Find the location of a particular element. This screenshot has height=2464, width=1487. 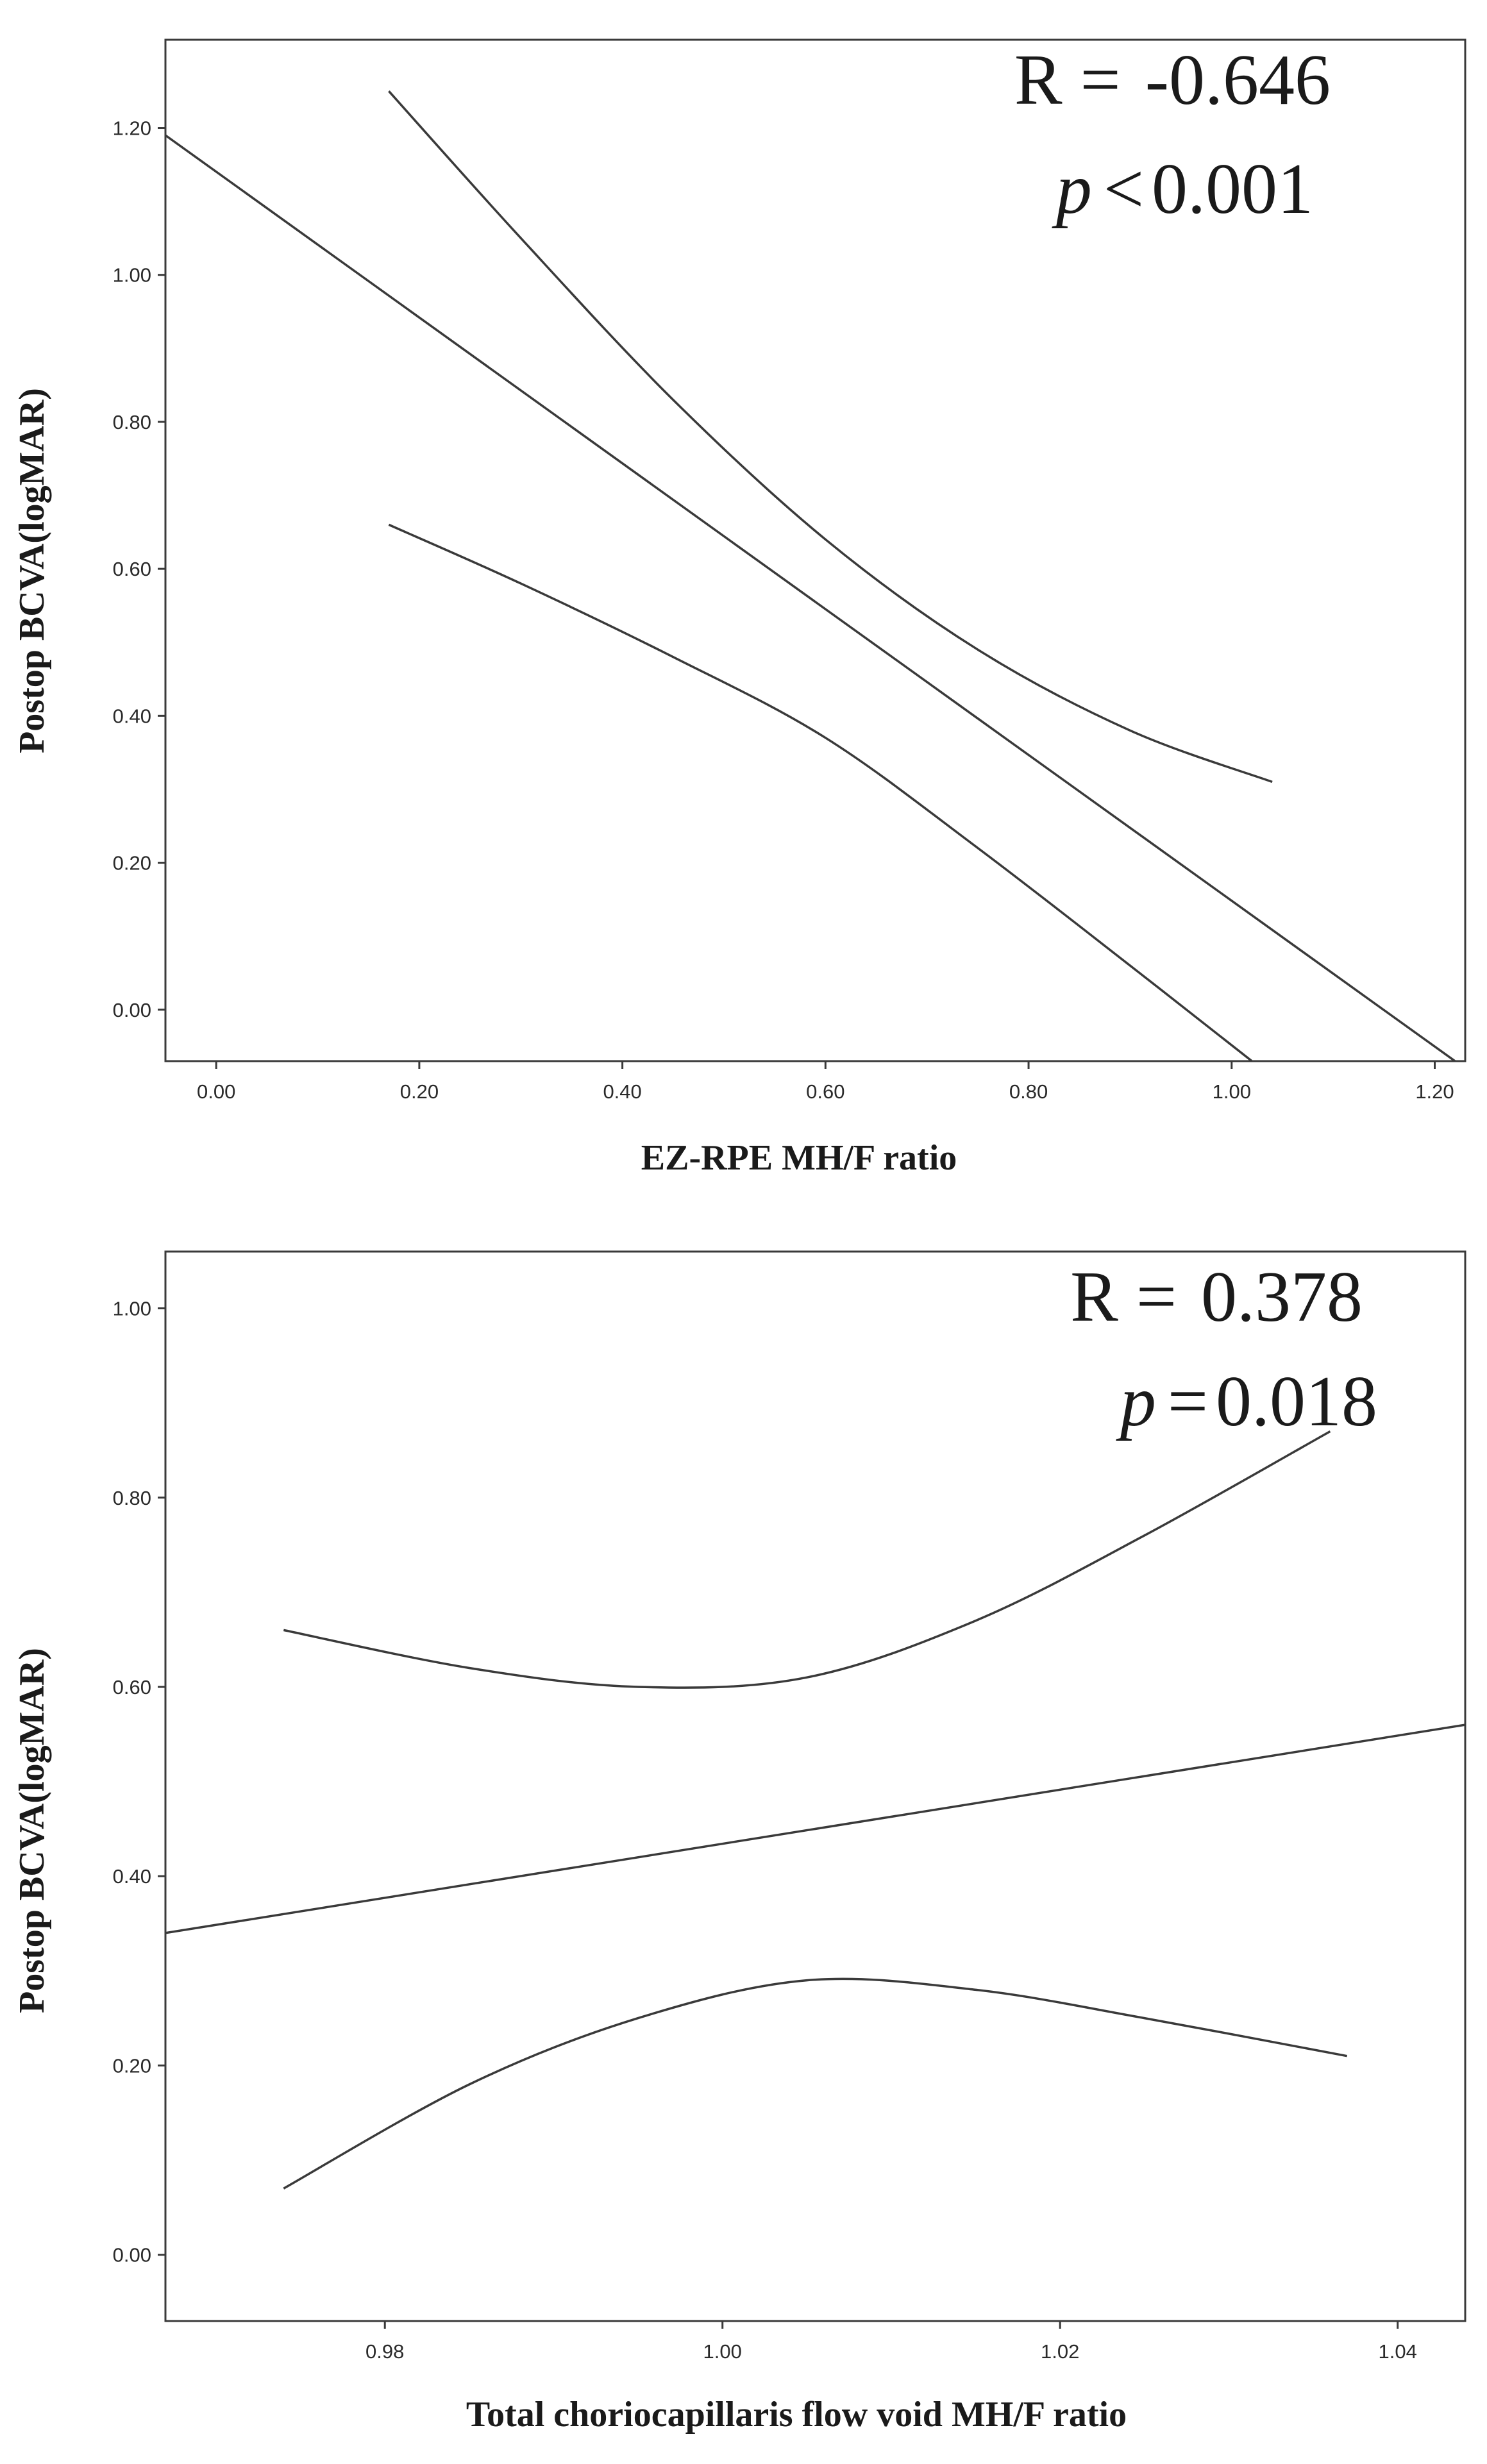

bottom-y-tick-label: 0.20 is located at coordinates (132, 2065).